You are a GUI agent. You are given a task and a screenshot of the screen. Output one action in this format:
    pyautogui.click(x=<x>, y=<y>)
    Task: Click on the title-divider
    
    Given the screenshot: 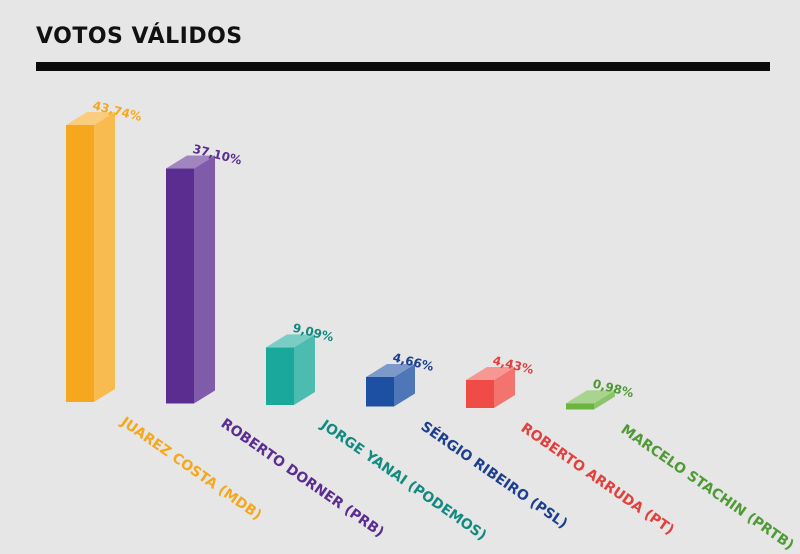 What is the action you would take?
    pyautogui.click(x=403, y=66)
    